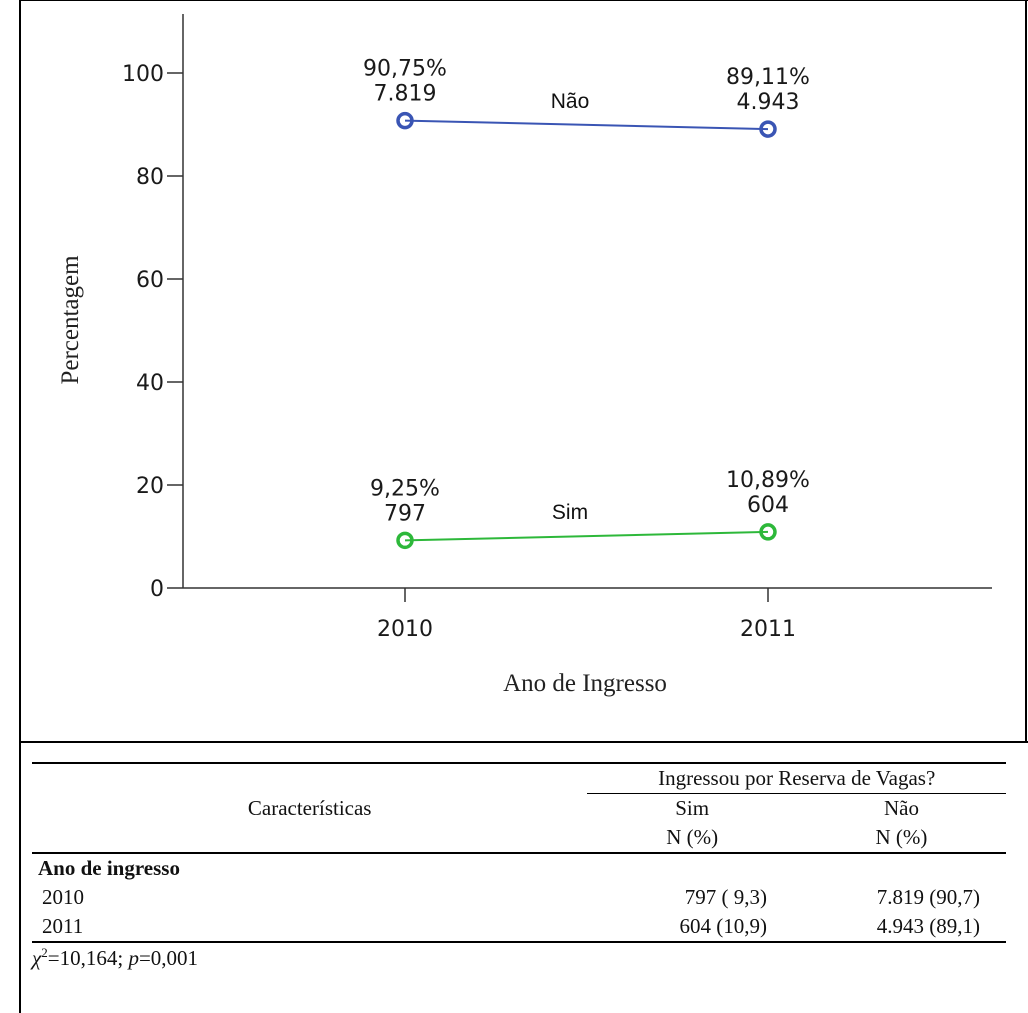 This screenshot has height=1013, width=1028. Describe the element at coordinates (63, 897) in the screenshot. I see `row-label: 2010` at that location.